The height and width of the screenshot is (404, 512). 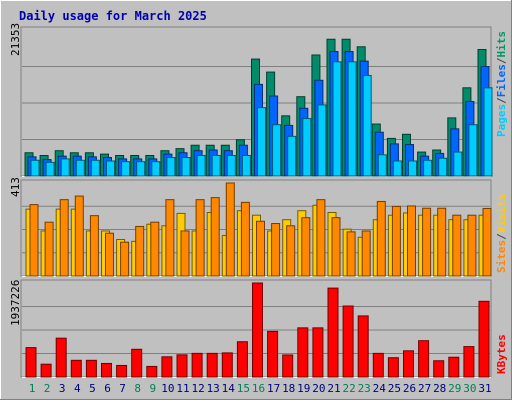 I want to click on panel-3-legend-part-1: KBytes, so click(x=501, y=354).